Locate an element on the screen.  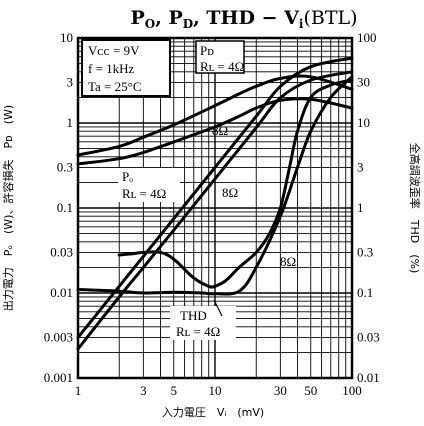
condition-freq: f = 1kHz is located at coordinates (111, 68).